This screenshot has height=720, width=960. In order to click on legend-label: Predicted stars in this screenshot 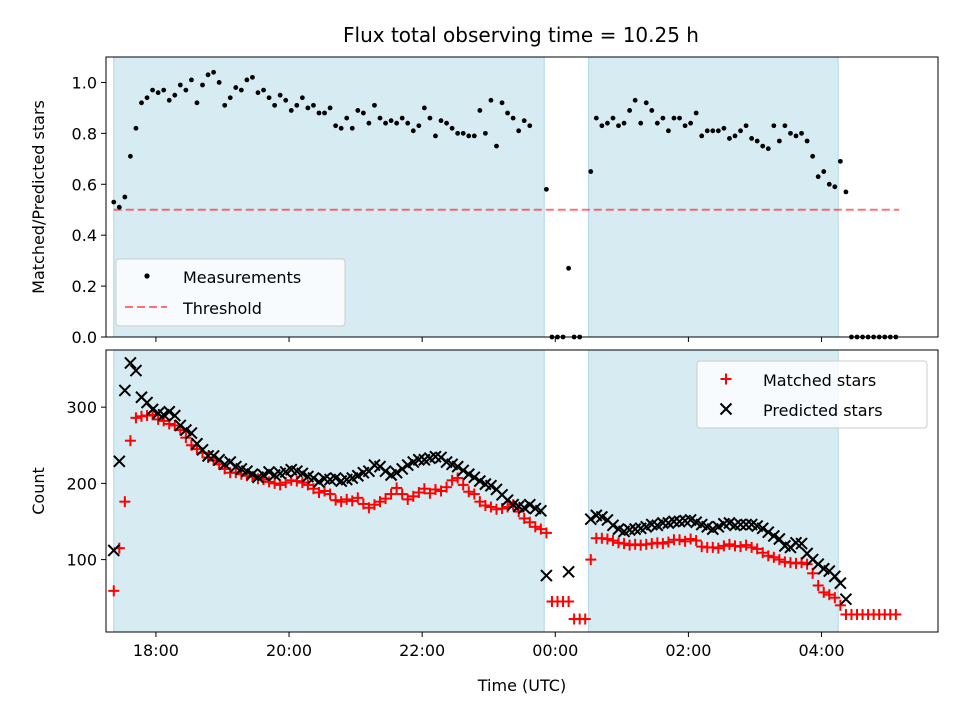, I will do `click(823, 410)`.